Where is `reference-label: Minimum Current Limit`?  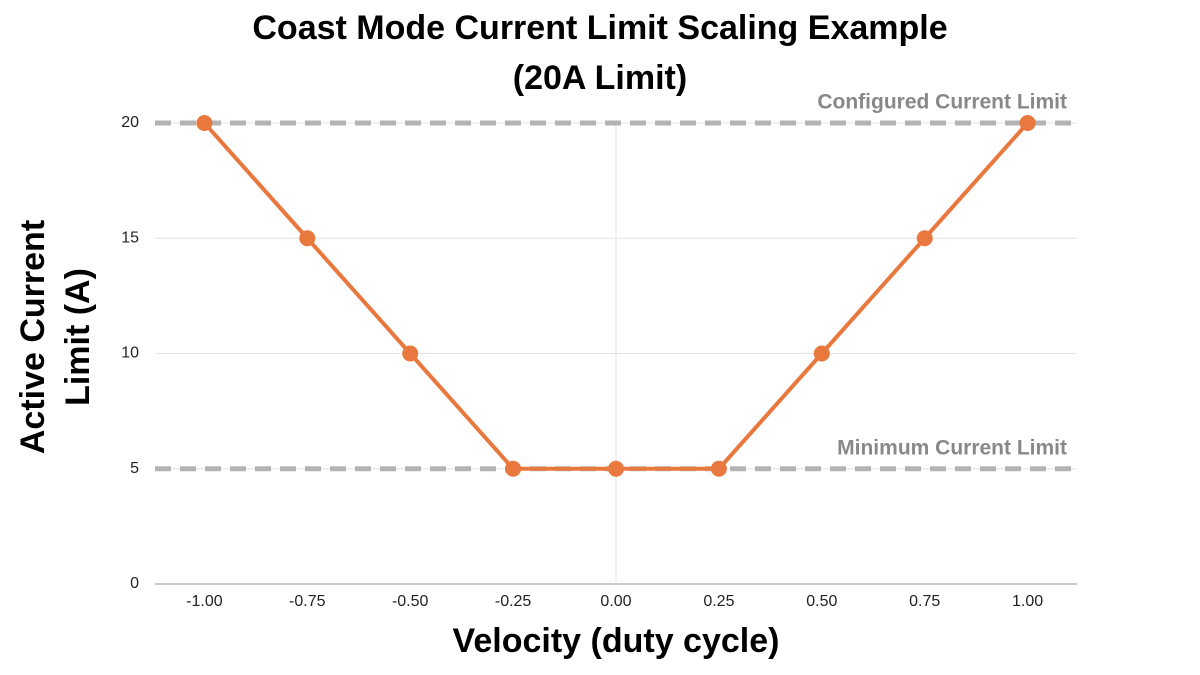 reference-label: Minimum Current Limit is located at coordinates (952, 447).